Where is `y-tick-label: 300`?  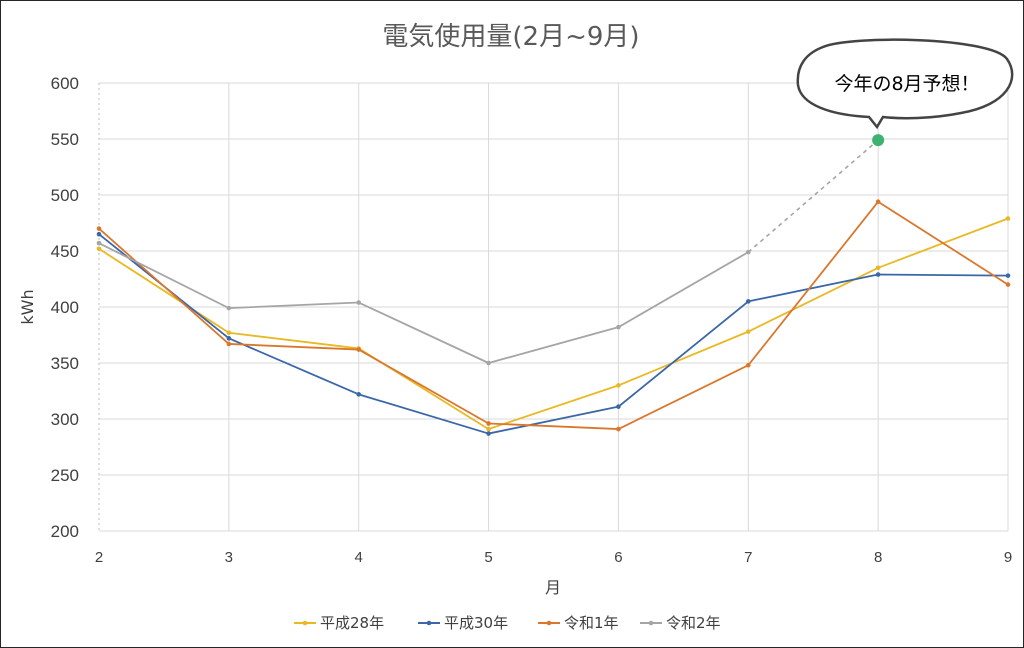 y-tick-label: 300 is located at coordinates (65, 419).